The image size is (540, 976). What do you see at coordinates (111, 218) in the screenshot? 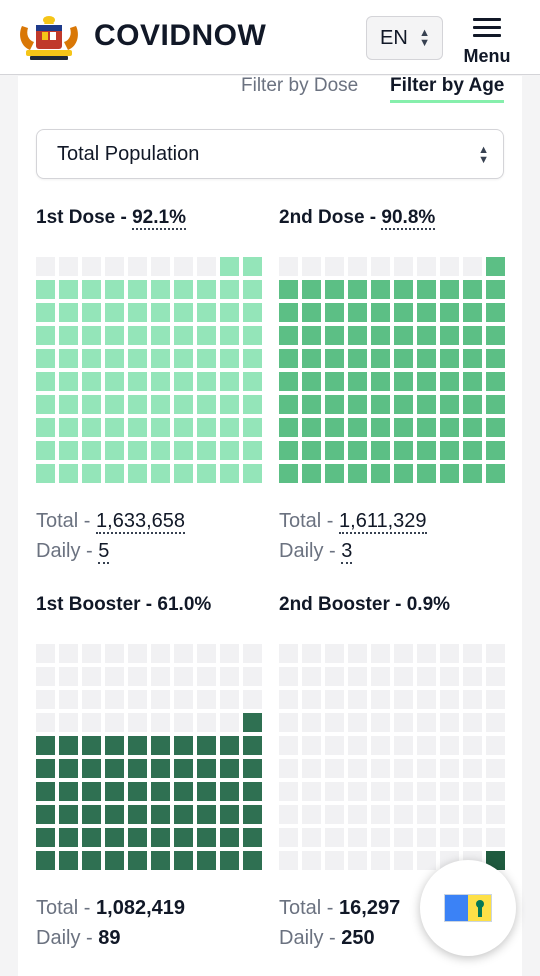
I see `first-dose-title: 1st Dose - 92.1%` at bounding box center [111, 218].